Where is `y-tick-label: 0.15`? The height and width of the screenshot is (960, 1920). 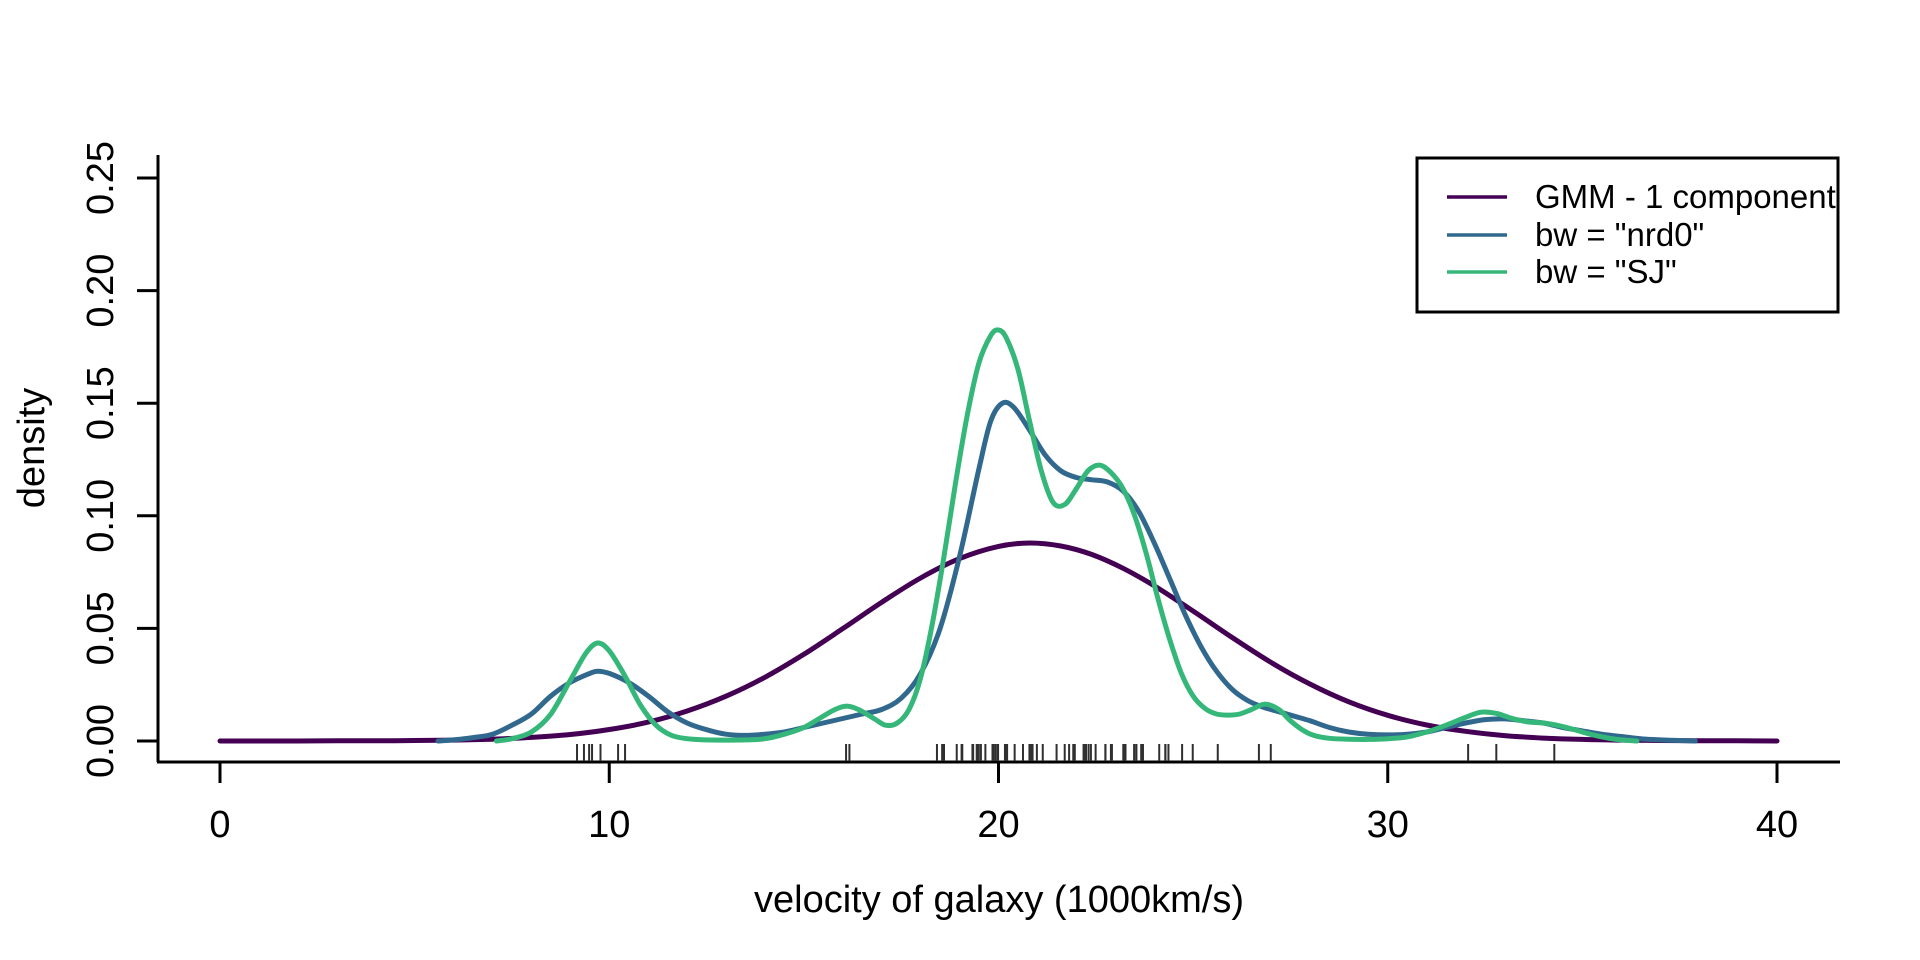 y-tick-label: 0.15 is located at coordinates (101, 403).